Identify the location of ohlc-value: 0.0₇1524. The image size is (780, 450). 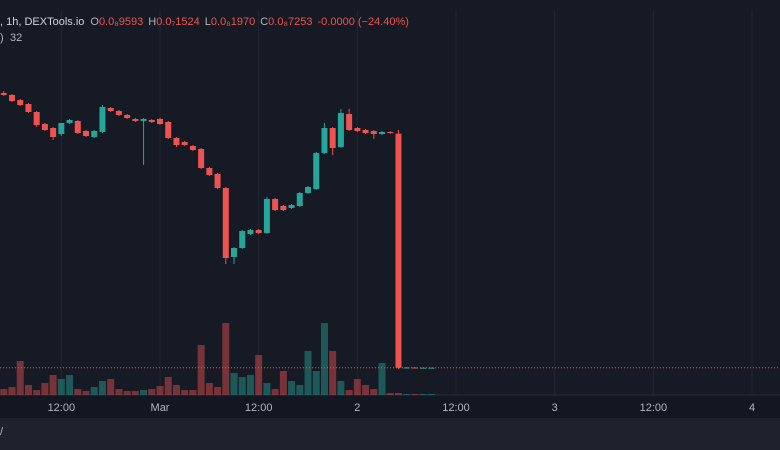
(178, 22).